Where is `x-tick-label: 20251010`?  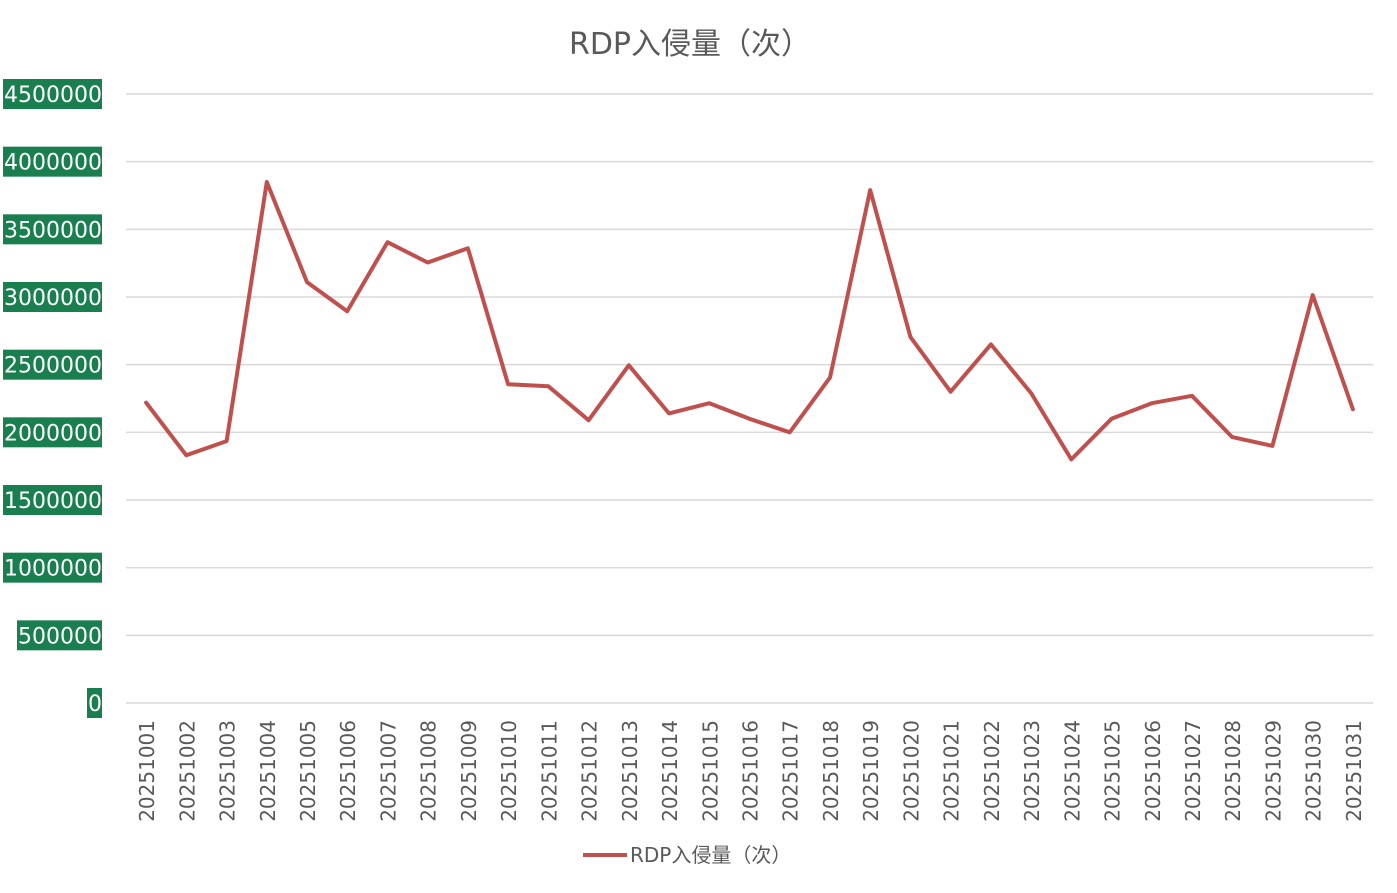 x-tick-label: 20251010 is located at coordinates (509, 771).